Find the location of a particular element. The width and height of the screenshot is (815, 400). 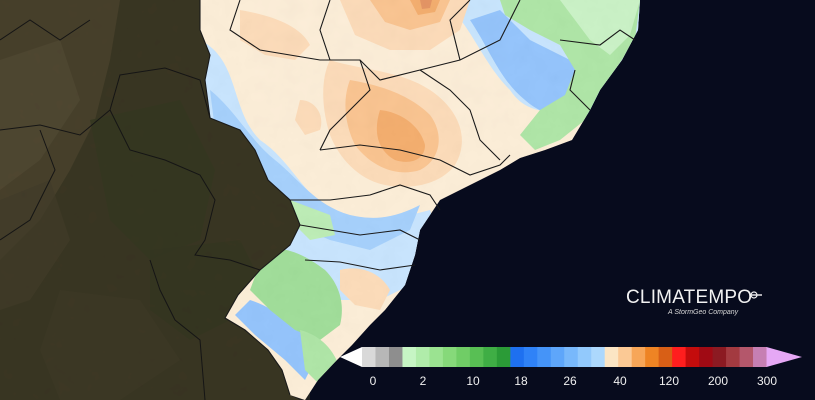

legend-tick: 18 is located at coordinates (521, 381).